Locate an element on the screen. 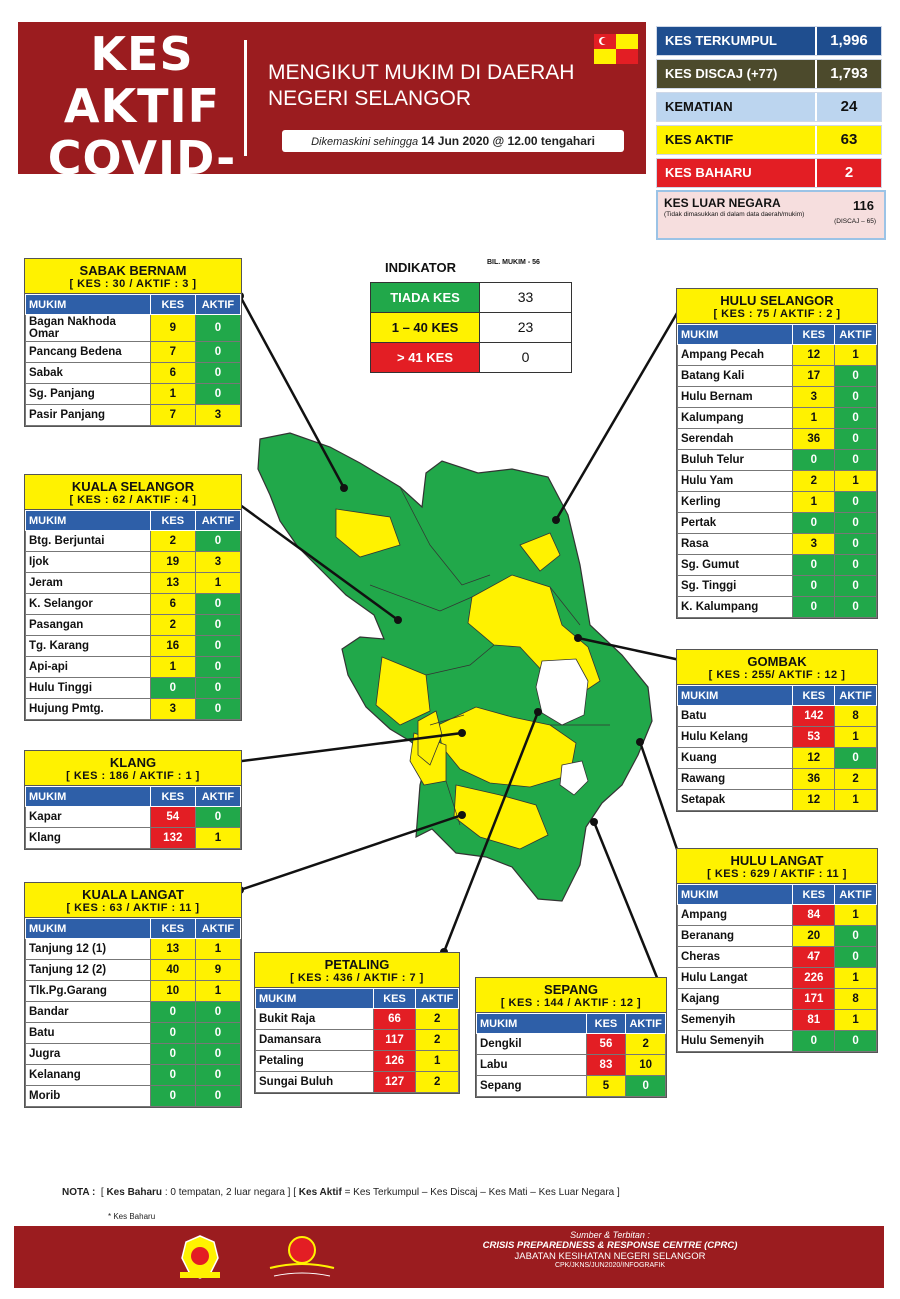 This screenshot has height=1299, width=900. kes-cell: 19 is located at coordinates (172, 562).